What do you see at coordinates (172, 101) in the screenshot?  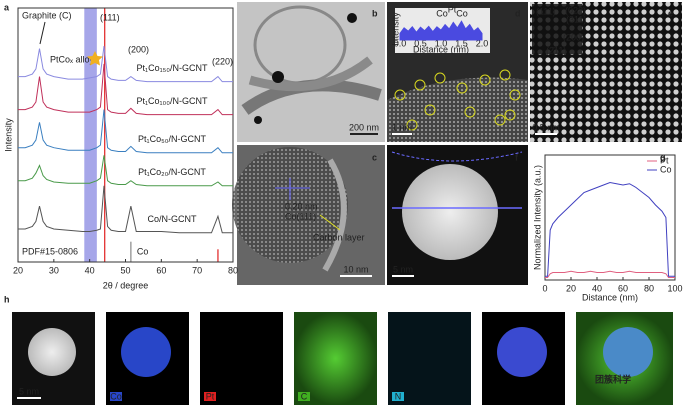 I see `series-label: Pt₁Co₁₀₀/N-GCNT` at bounding box center [172, 101].